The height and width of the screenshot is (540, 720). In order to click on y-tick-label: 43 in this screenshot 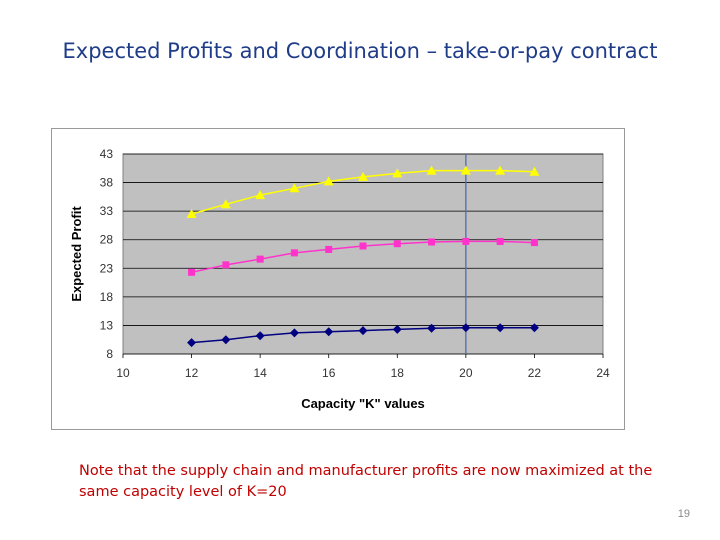, I will do `click(107, 154)`.